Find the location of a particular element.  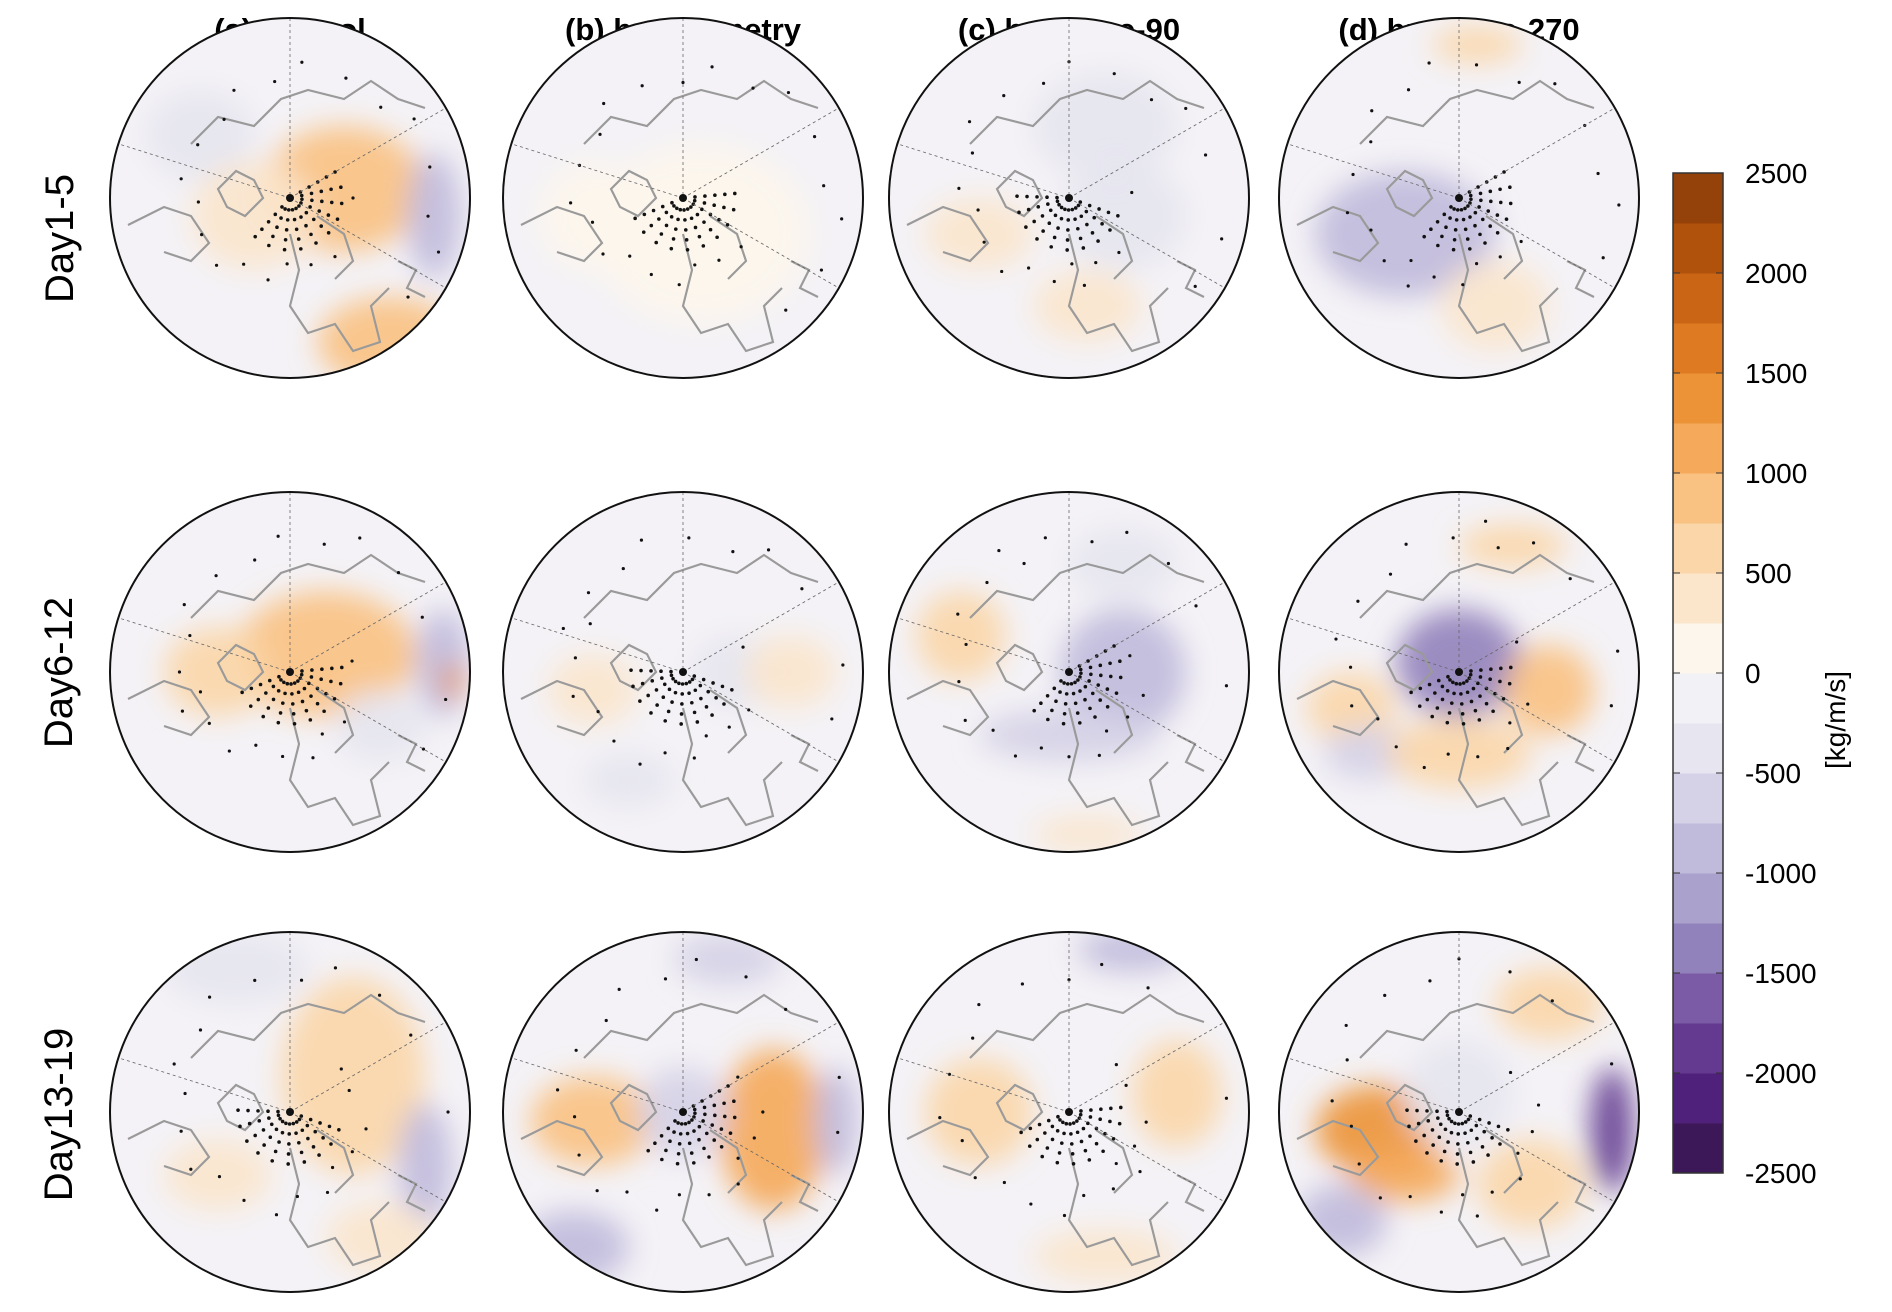

colorbar-tick-label: 2500 is located at coordinates (1776, 173).